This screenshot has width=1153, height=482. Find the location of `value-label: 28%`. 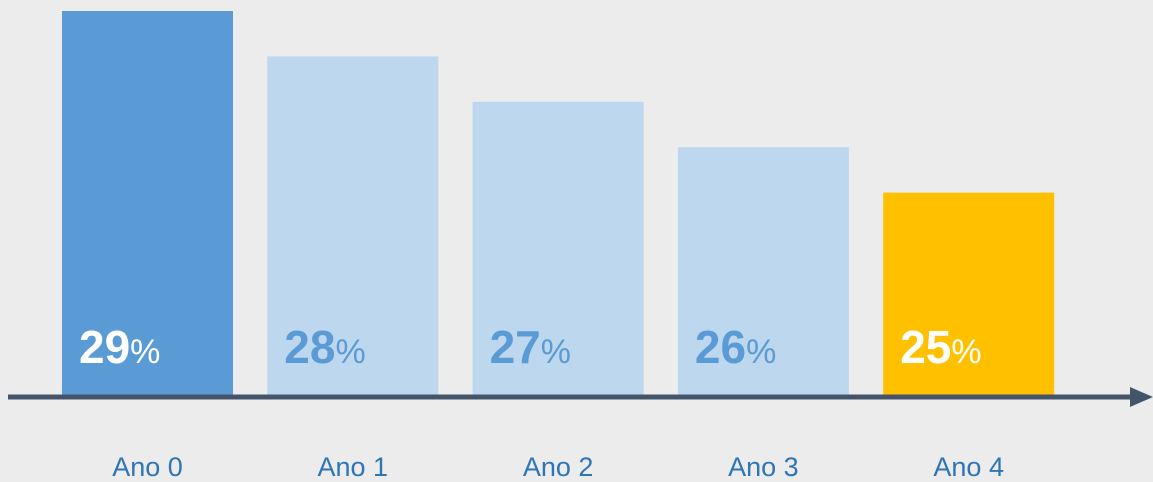

value-label: 28% is located at coordinates (324, 347).